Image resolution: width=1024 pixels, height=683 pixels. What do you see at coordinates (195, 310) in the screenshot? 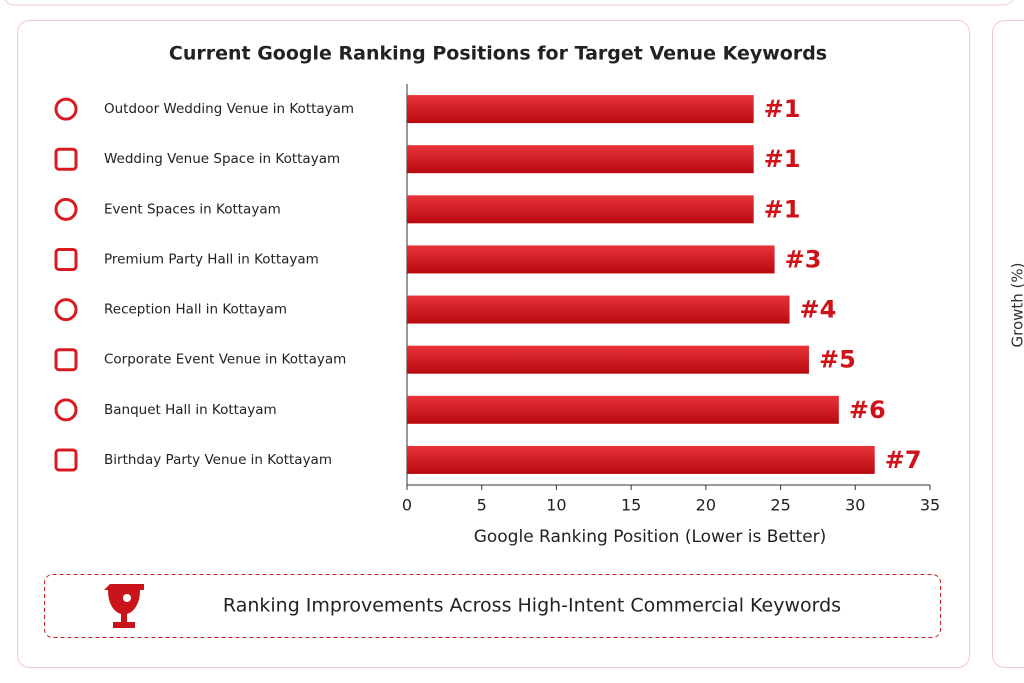
I see `category-label: Reception Hall in Kottayam` at bounding box center [195, 310].